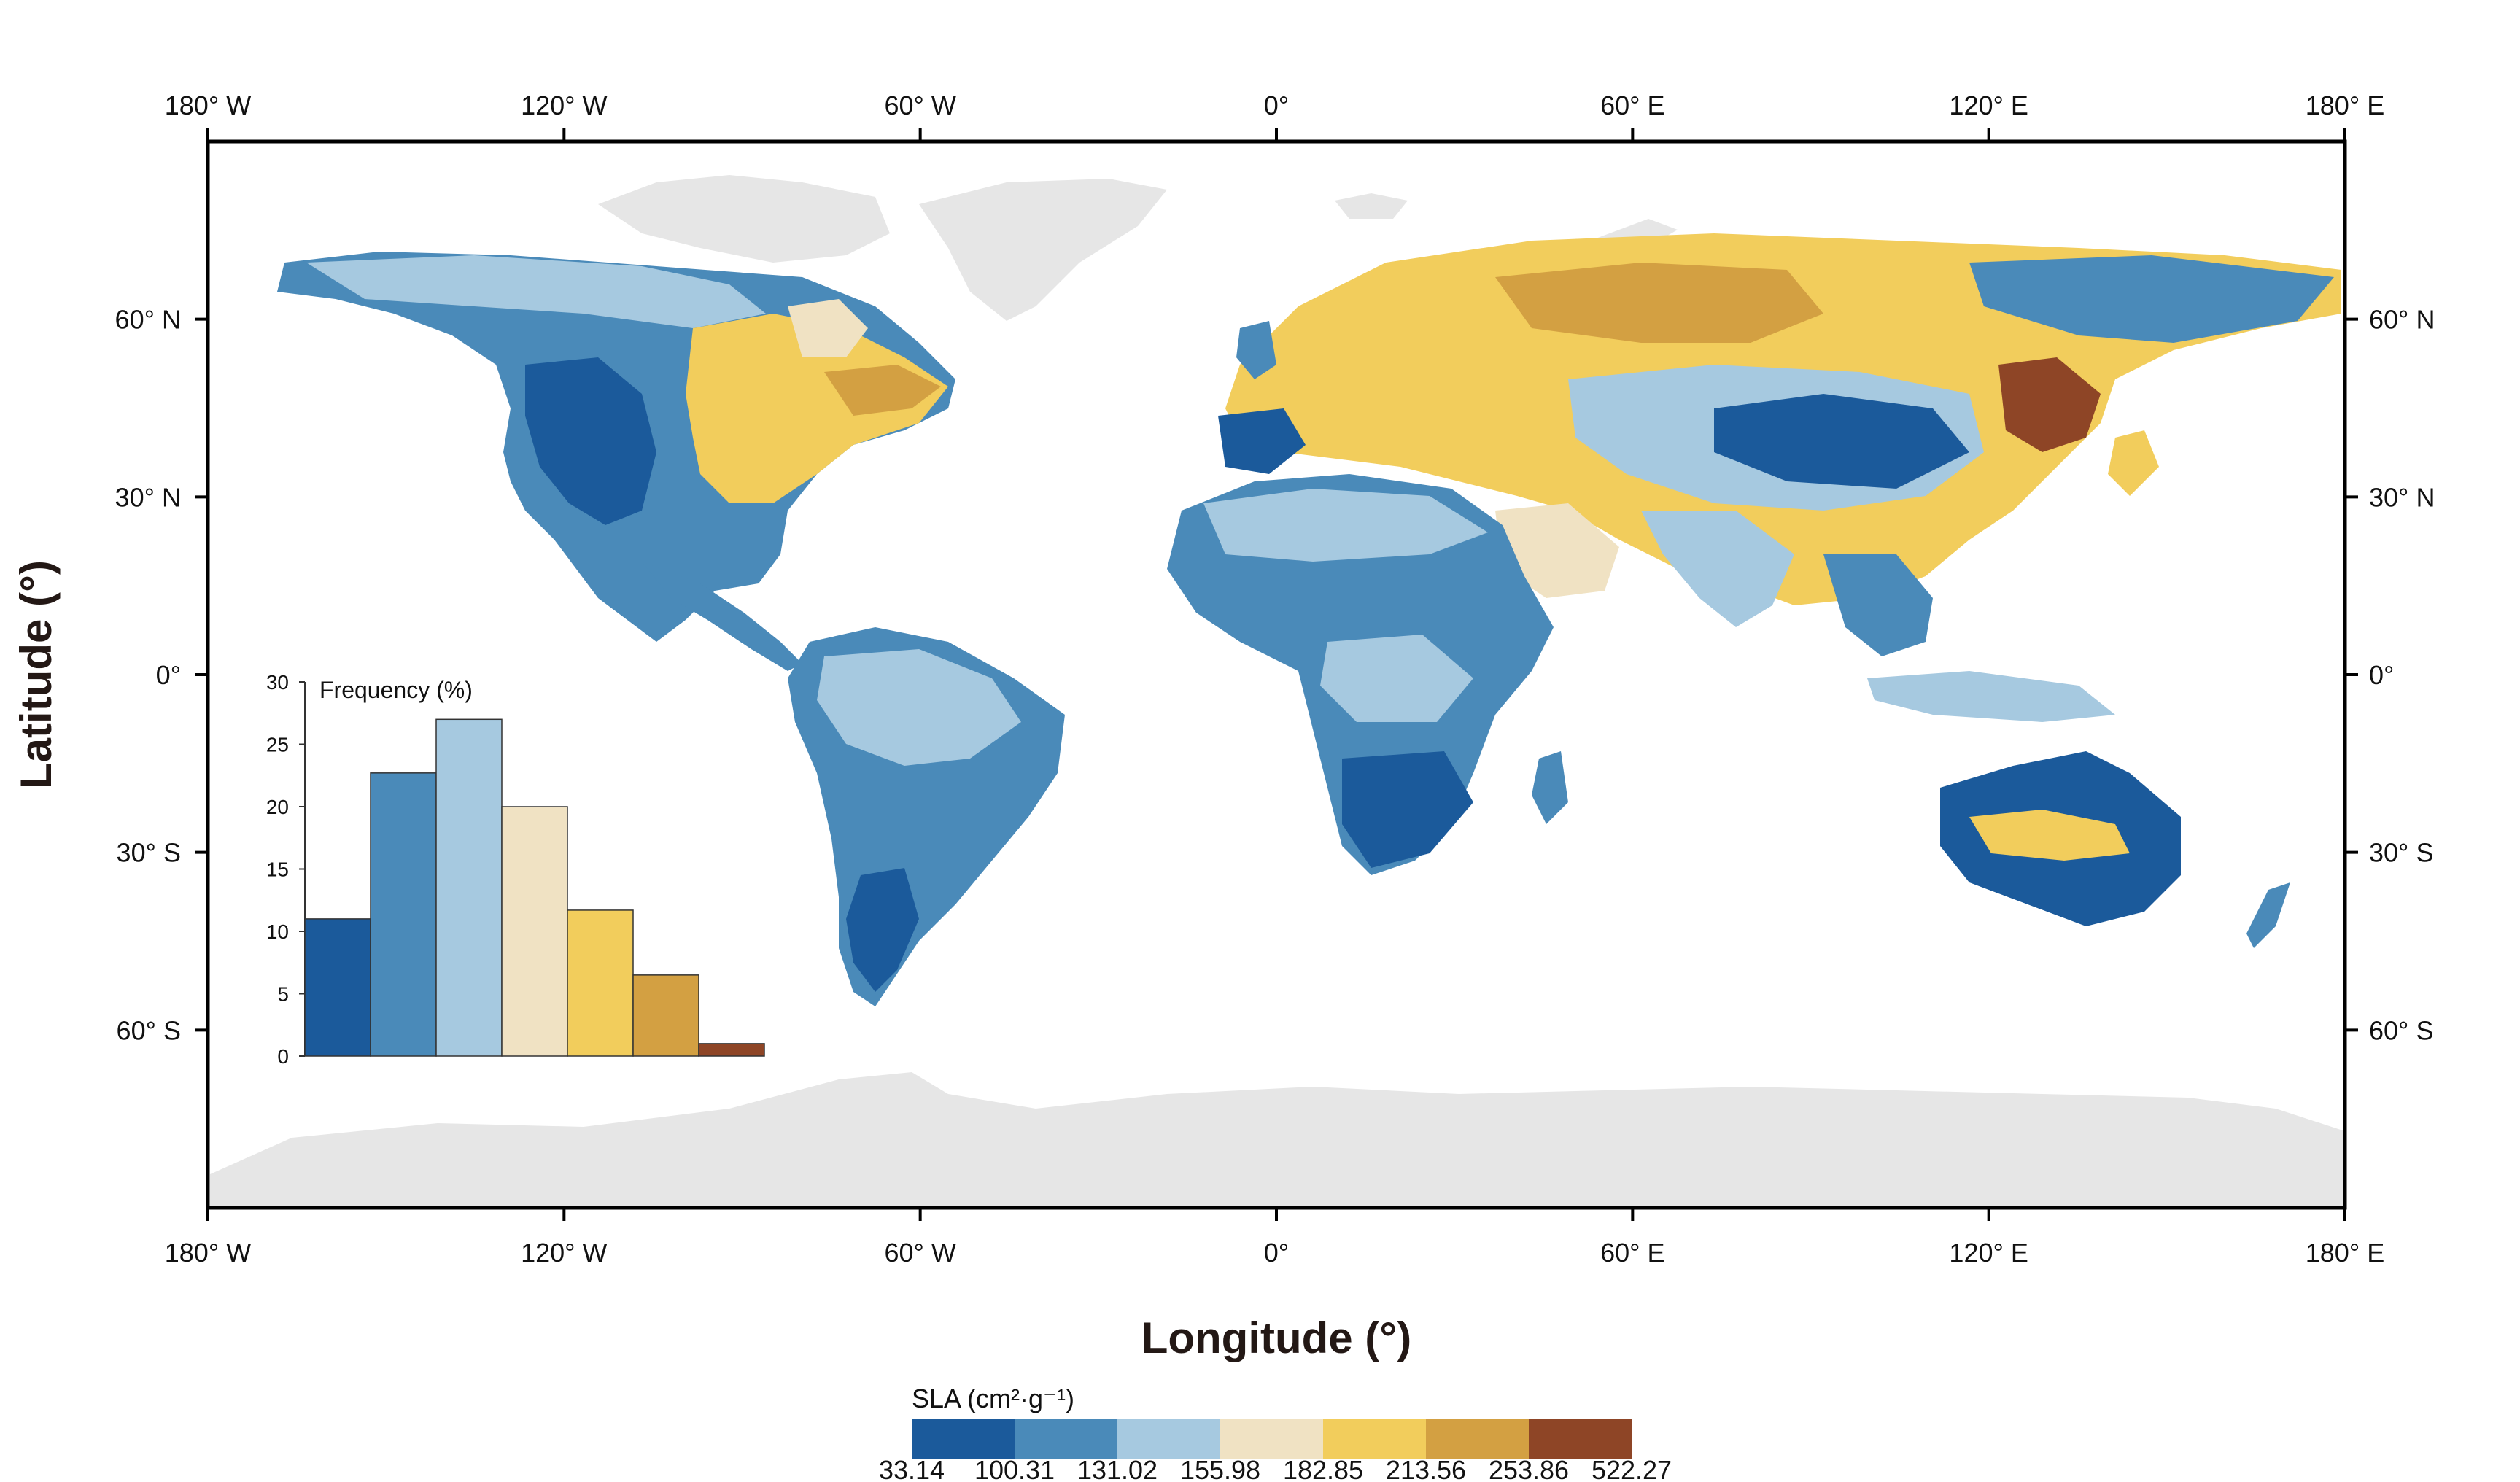 This screenshot has width=2520, height=1482. Describe the element at coordinates (2401, 1030) in the screenshot. I see `y-tick-label-right: 60° S` at that location.